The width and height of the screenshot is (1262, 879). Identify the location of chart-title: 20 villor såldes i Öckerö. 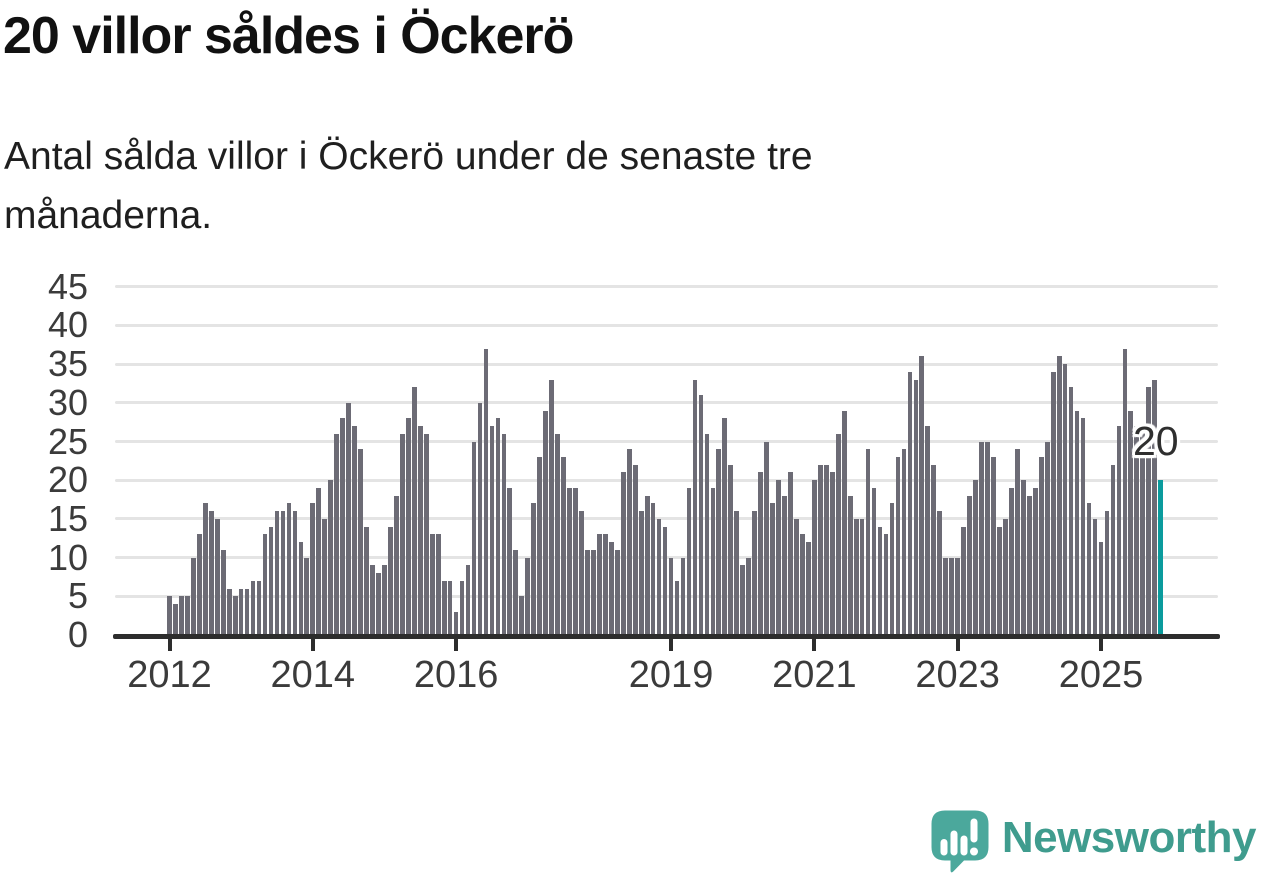
(288, 36).